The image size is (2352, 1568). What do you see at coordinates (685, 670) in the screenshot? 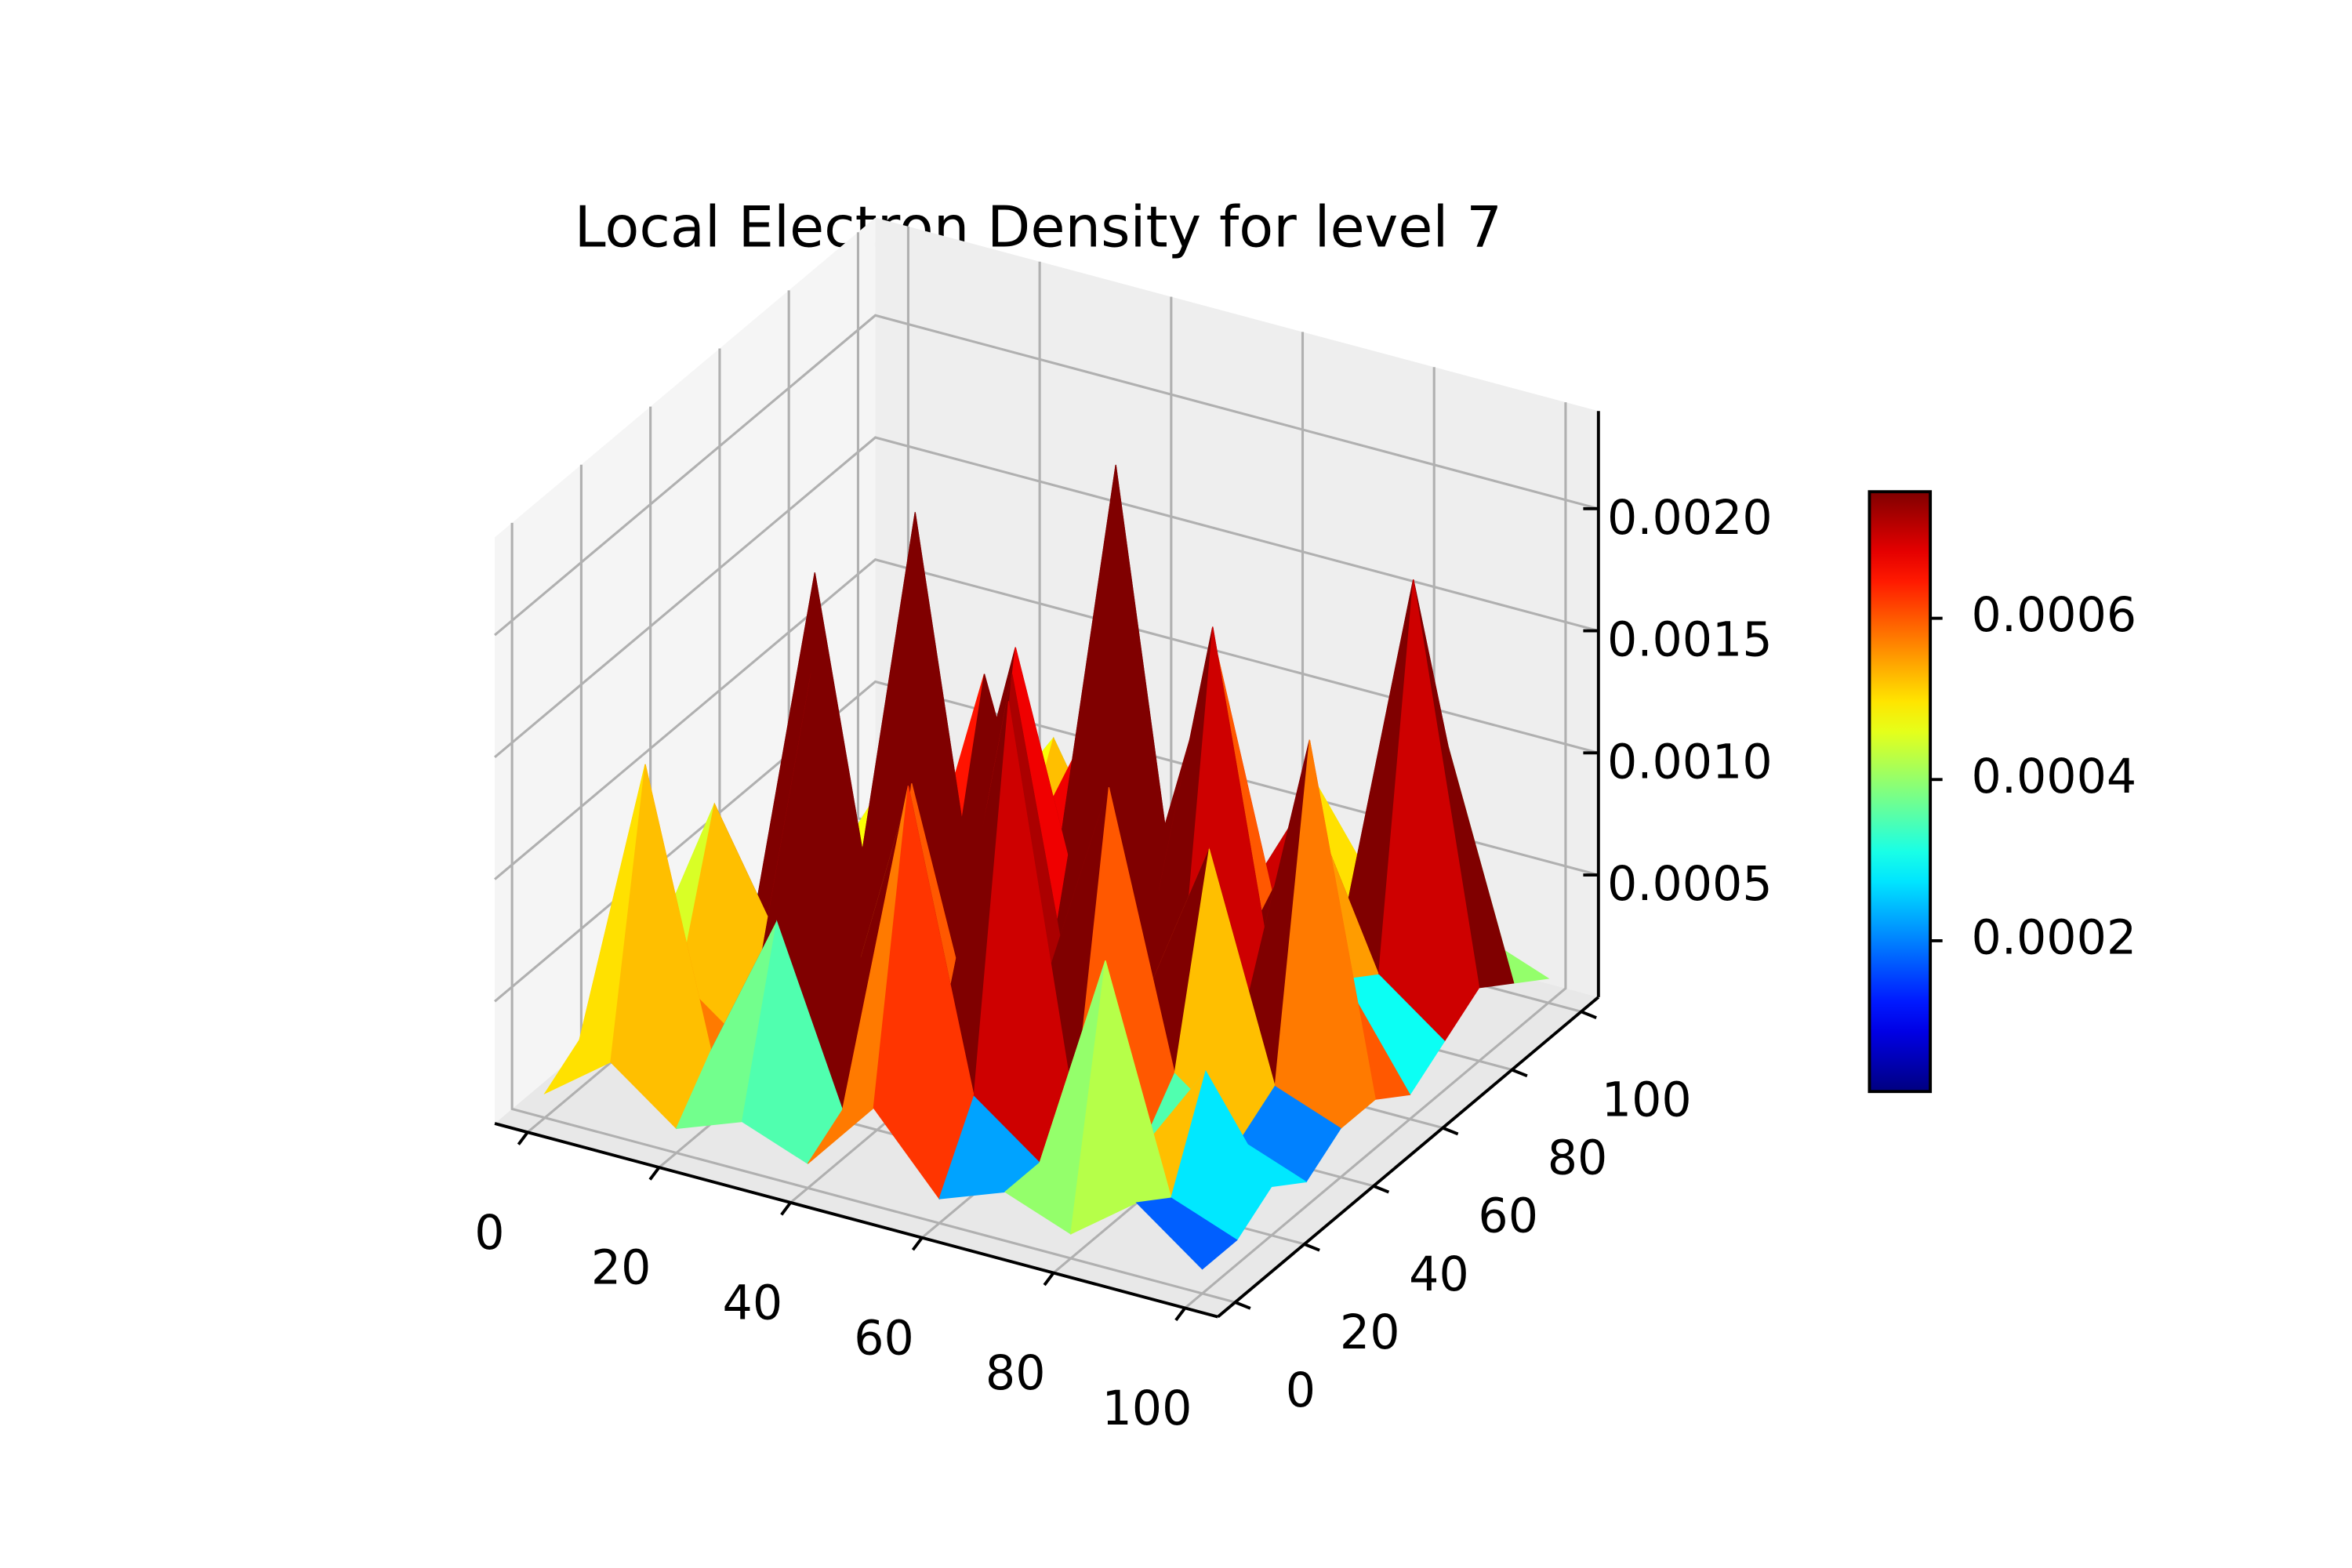
I see `left-pane` at bounding box center [685, 670].